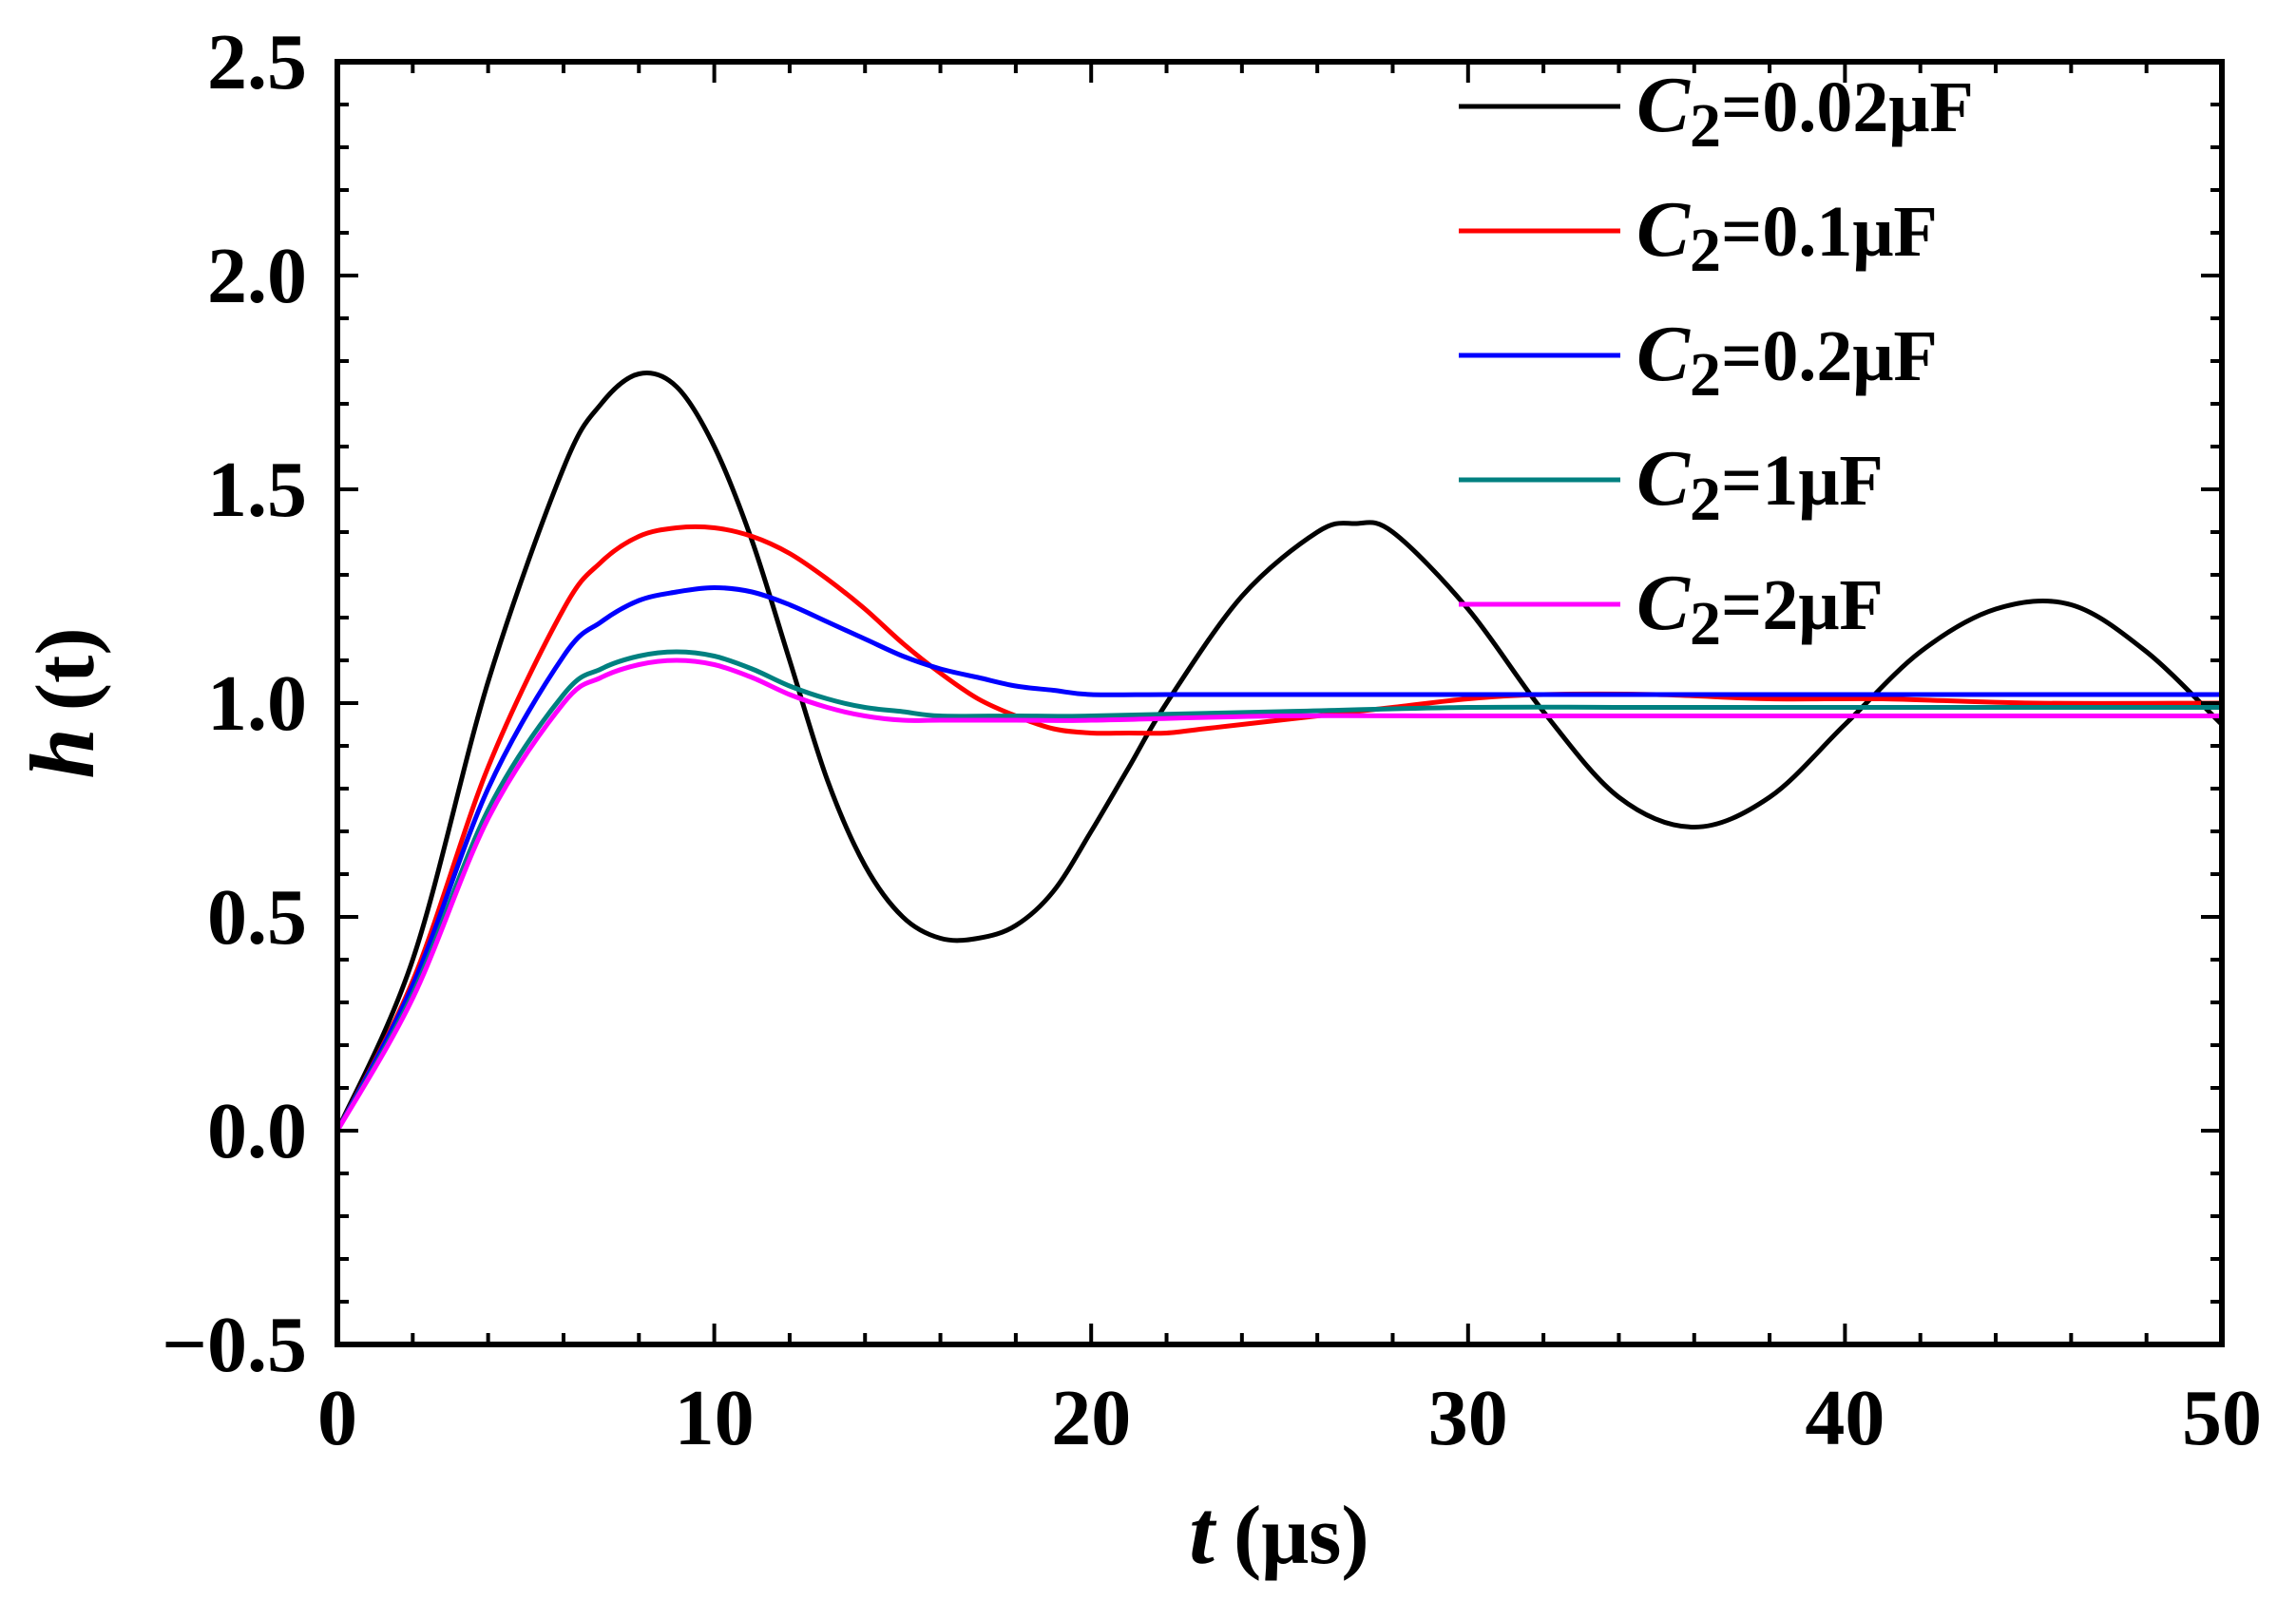  Describe the element at coordinates (1760, 484) in the screenshot. I see `legend-label: C2=1μF` at that location.